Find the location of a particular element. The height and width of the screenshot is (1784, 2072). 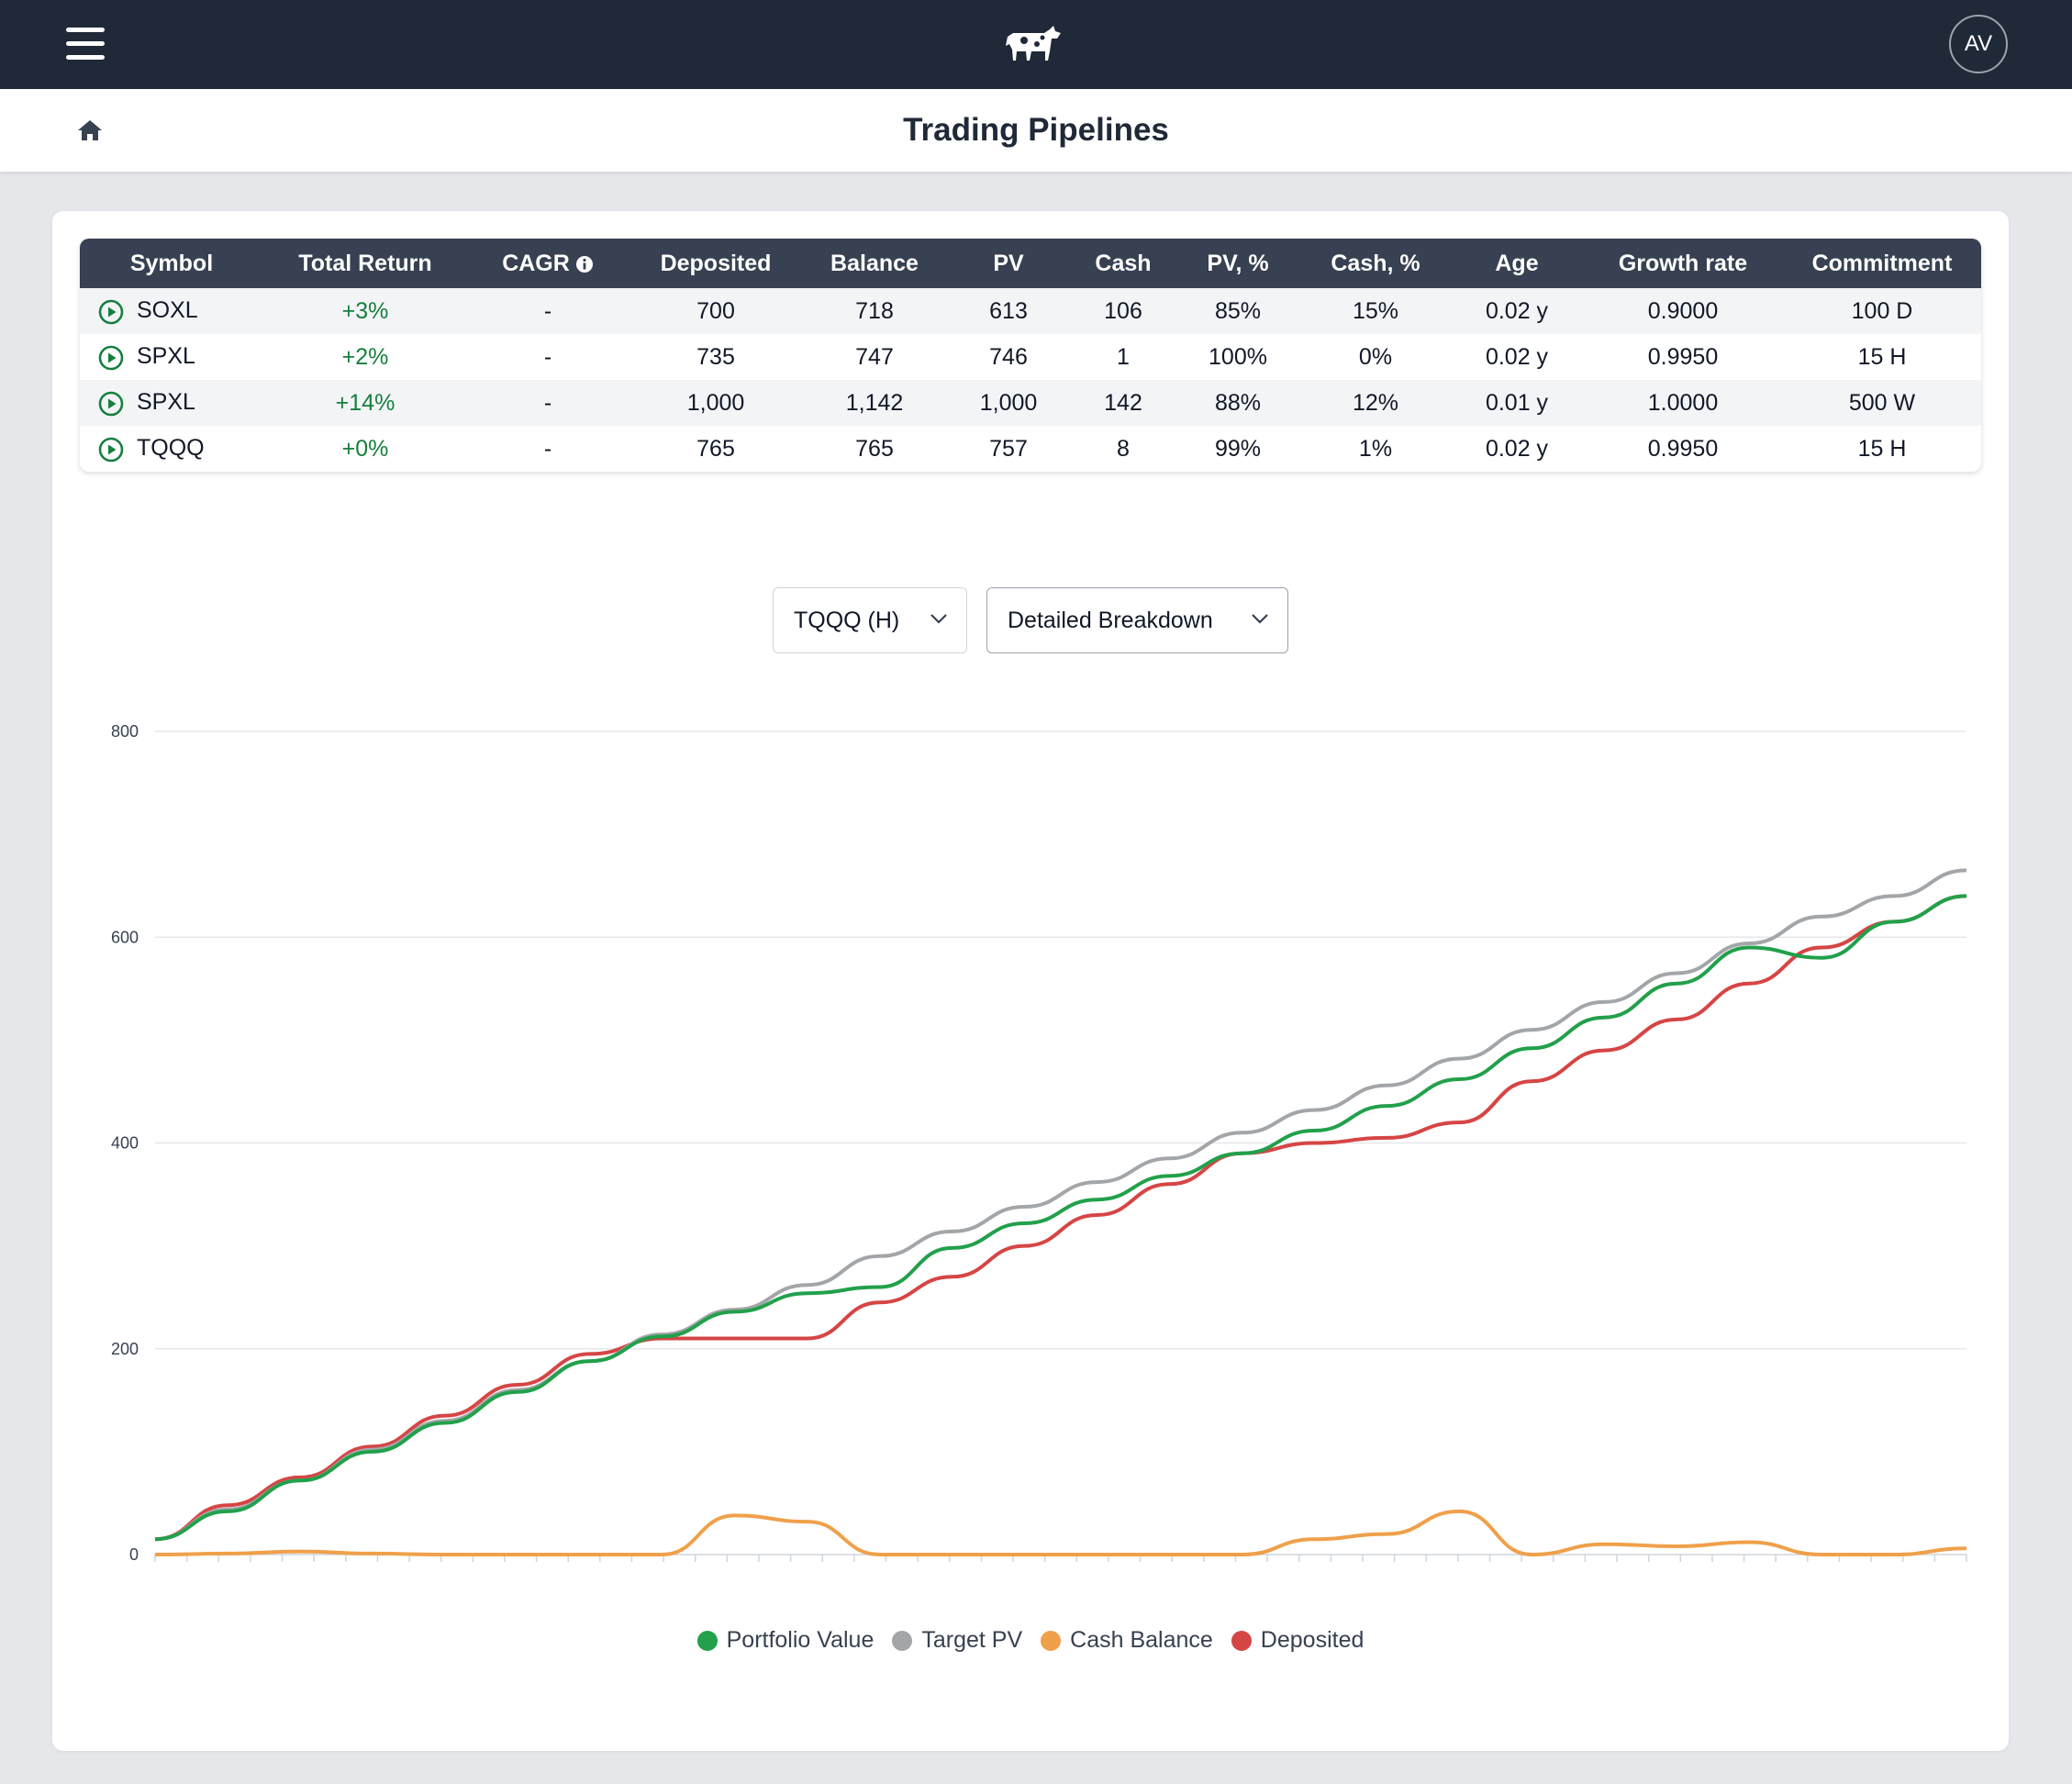

symbol-label: SOXL is located at coordinates (167, 311).